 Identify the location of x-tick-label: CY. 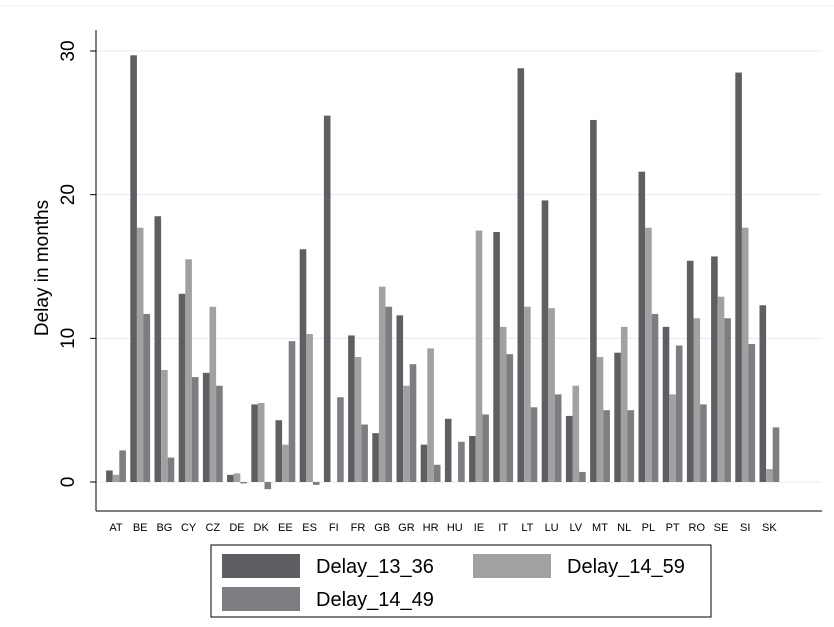
(189, 528).